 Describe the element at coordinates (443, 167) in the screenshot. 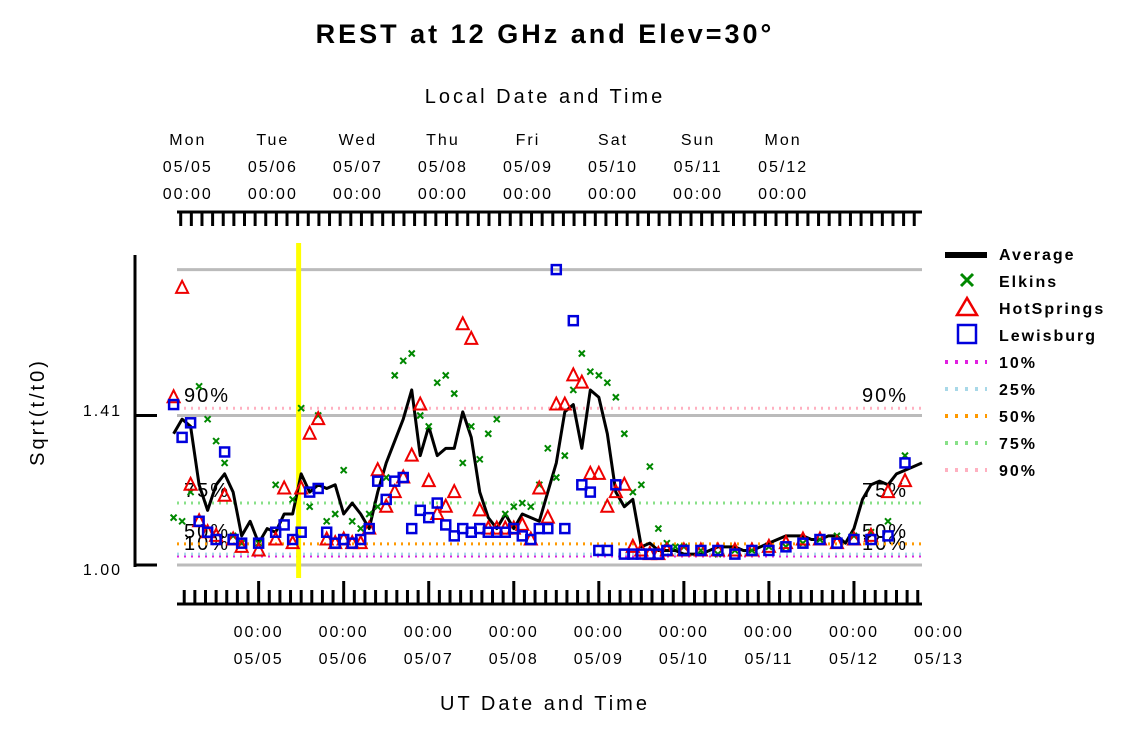

I see `top-axis-tick-label: 05/08` at that location.